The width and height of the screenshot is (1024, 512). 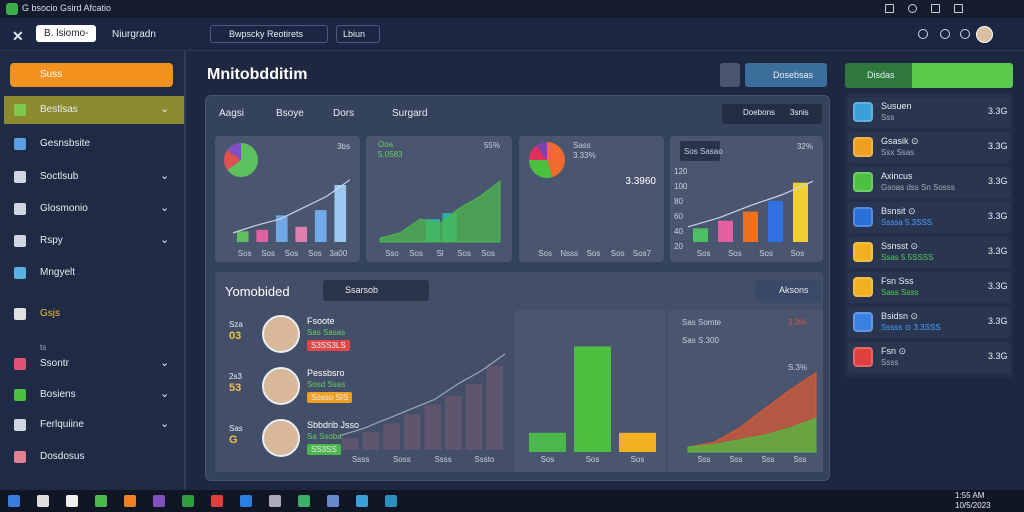 What do you see at coordinates (62, 424) in the screenshot?
I see `sidebar-item: Ferlquiine` at bounding box center [62, 424].